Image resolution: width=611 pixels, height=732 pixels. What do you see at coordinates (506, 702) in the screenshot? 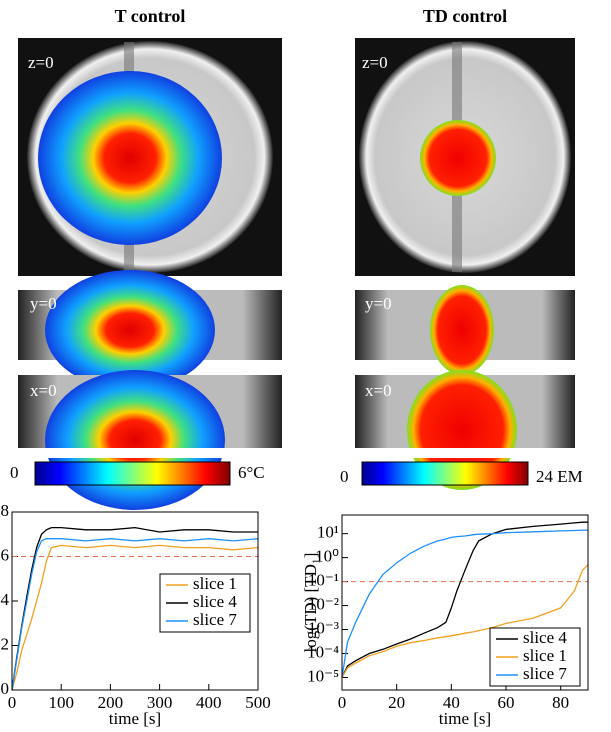
I see `x-tick-label: 60` at bounding box center [506, 702].